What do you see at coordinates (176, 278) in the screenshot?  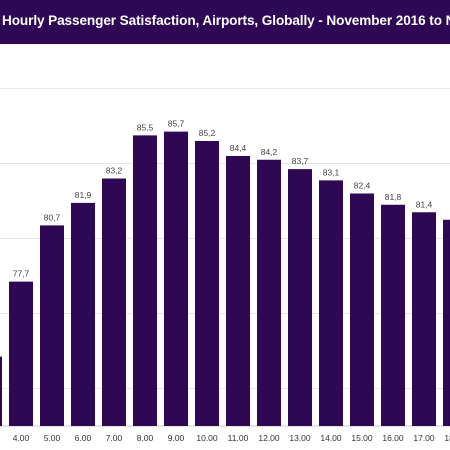 I see `bar-9.00` at bounding box center [176, 278].